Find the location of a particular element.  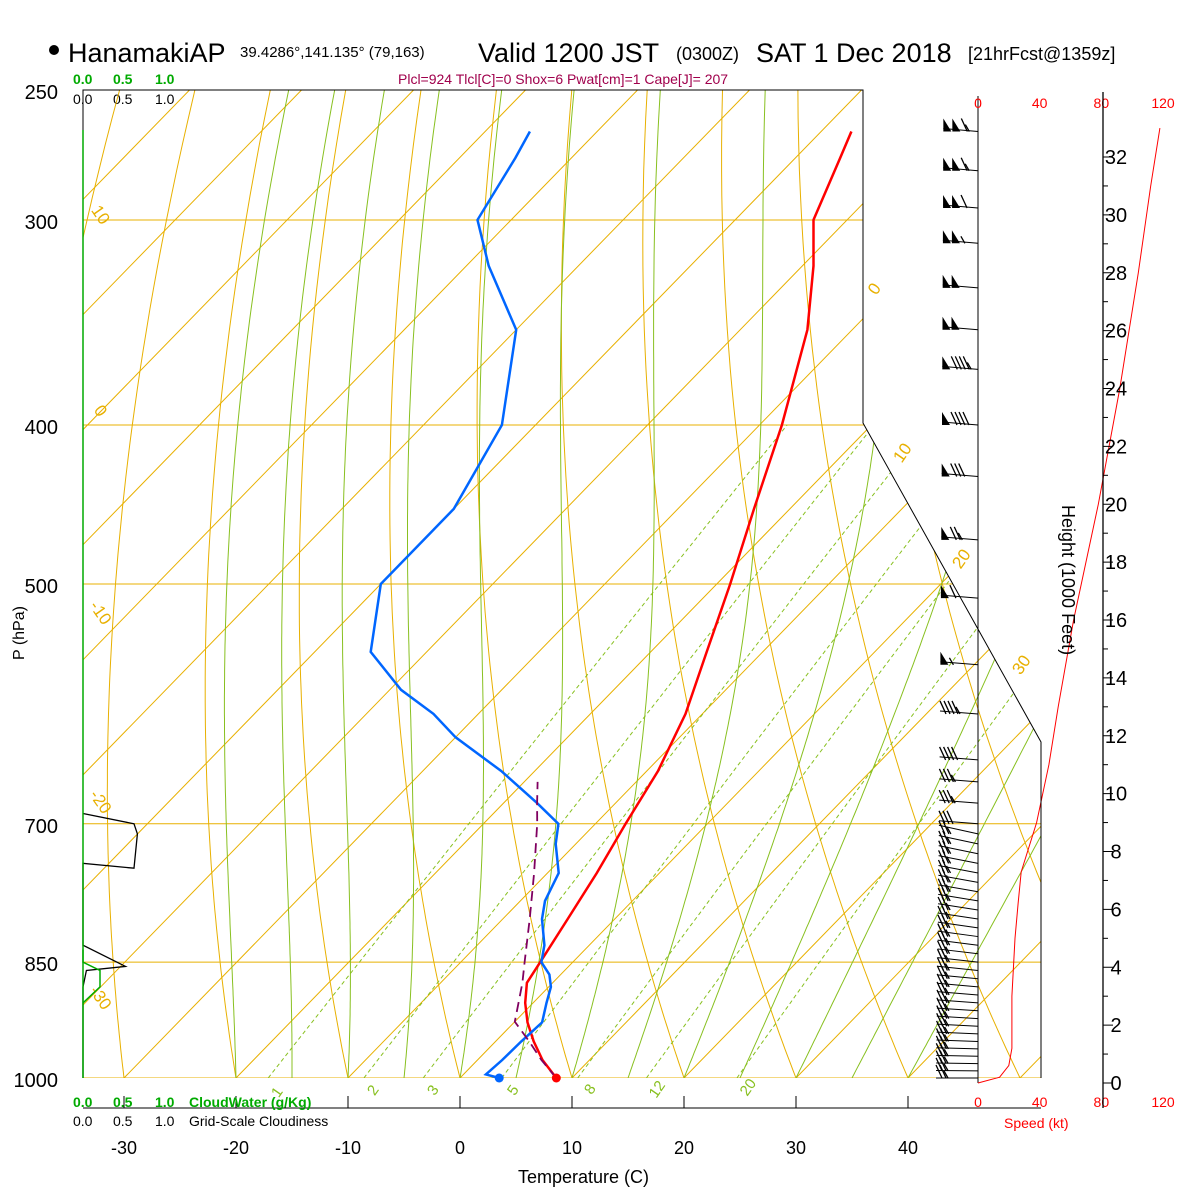

top-cl-tick-2: 1.0 is located at coordinates (165, 99).